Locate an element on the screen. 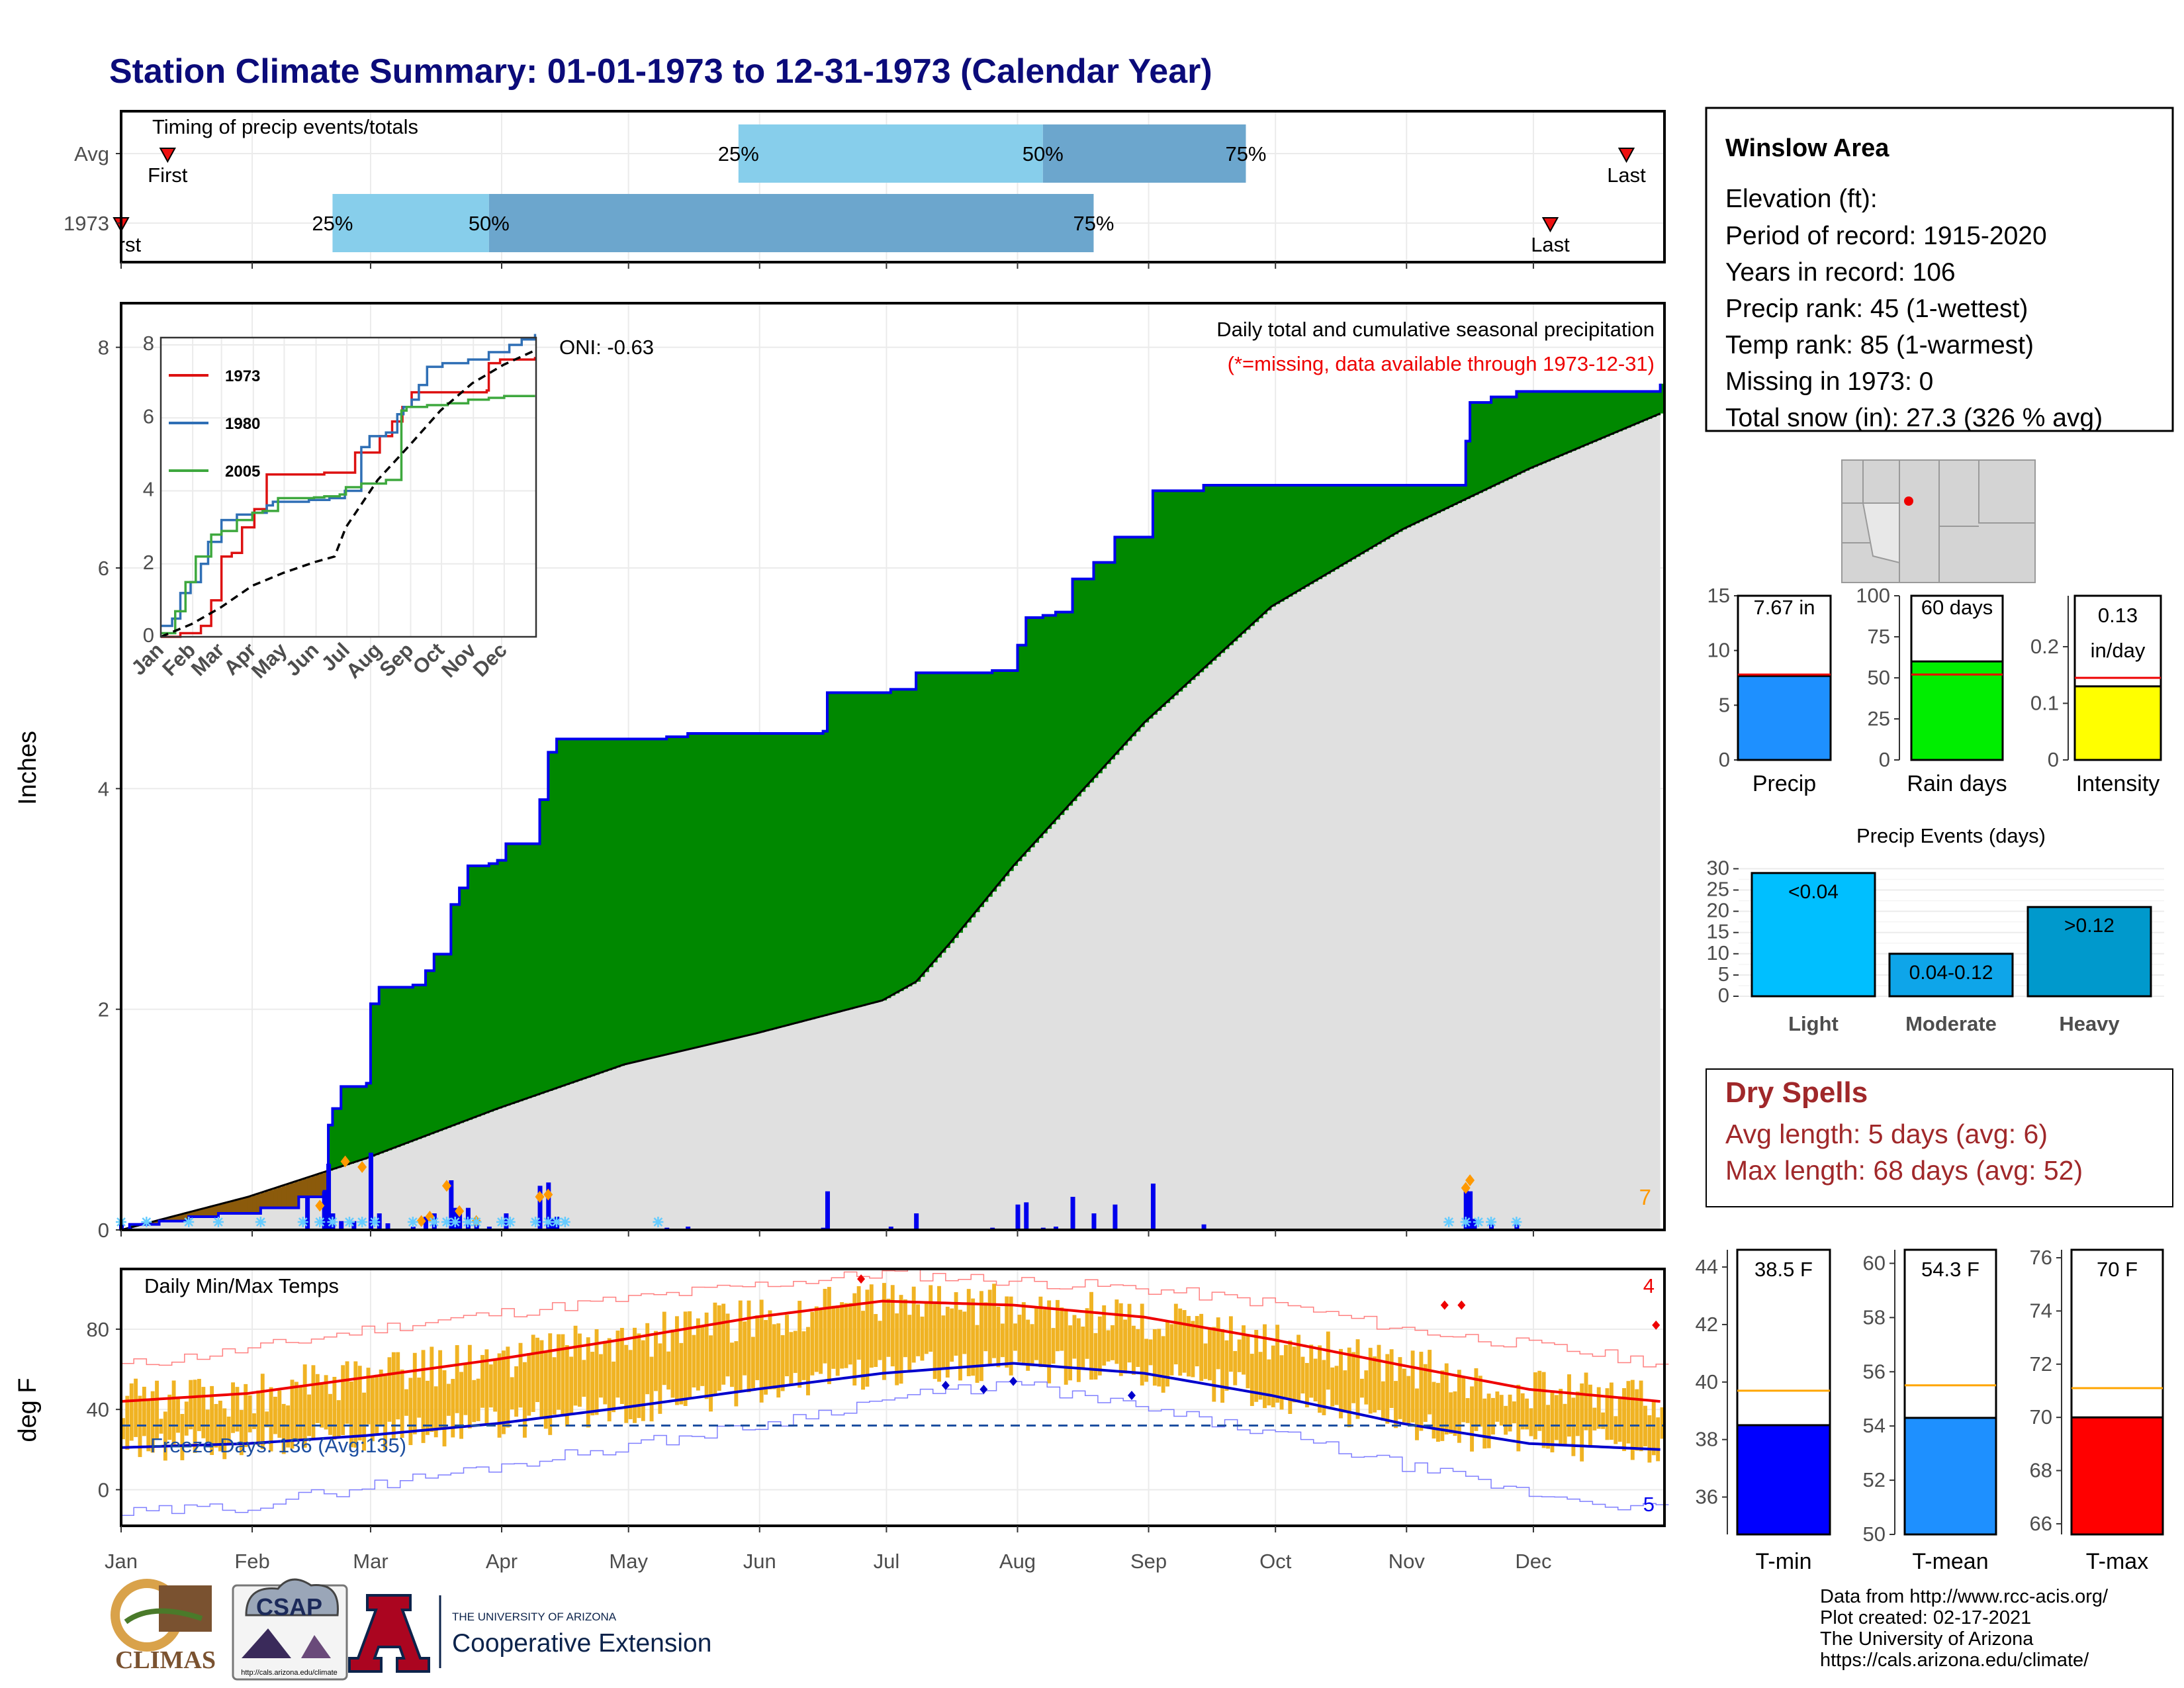  summary-tick-label: 10 is located at coordinates (1718, 650).